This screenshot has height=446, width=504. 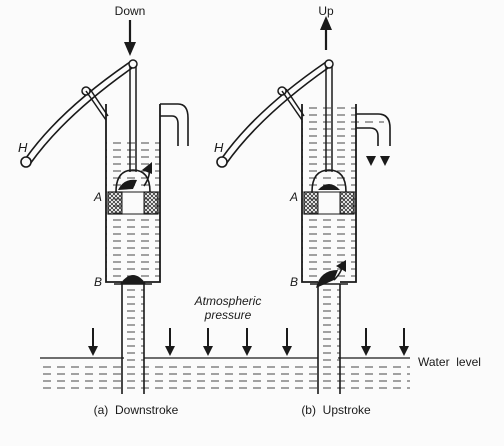 I want to click on handle-label-right: H, so click(x=219, y=147).